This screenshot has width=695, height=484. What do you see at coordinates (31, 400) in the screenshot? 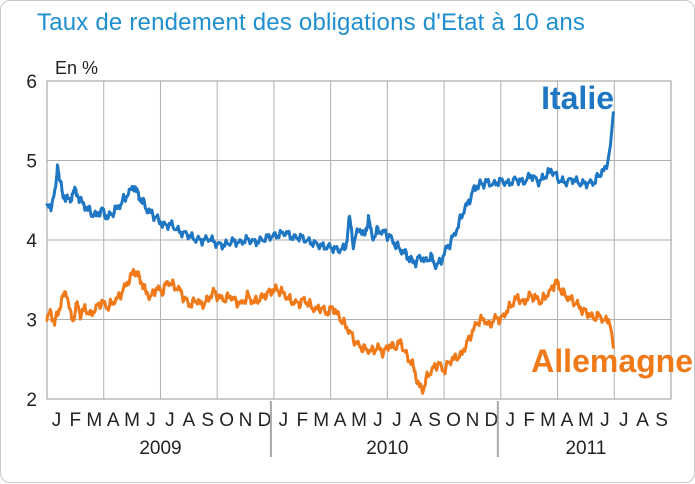
I see `y-tick-label: 2` at bounding box center [31, 400].